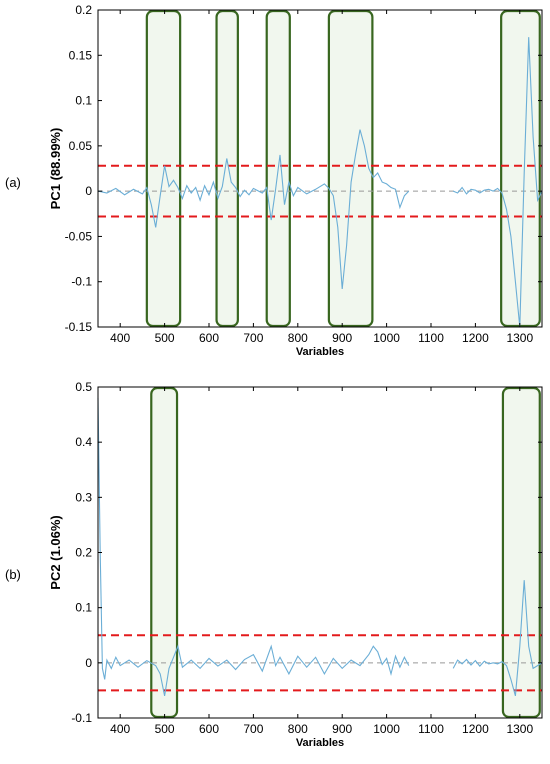 This screenshot has height=764, width=550. Describe the element at coordinates (79, 236) in the screenshot. I see `y-tick-label: -0.05` at that location.